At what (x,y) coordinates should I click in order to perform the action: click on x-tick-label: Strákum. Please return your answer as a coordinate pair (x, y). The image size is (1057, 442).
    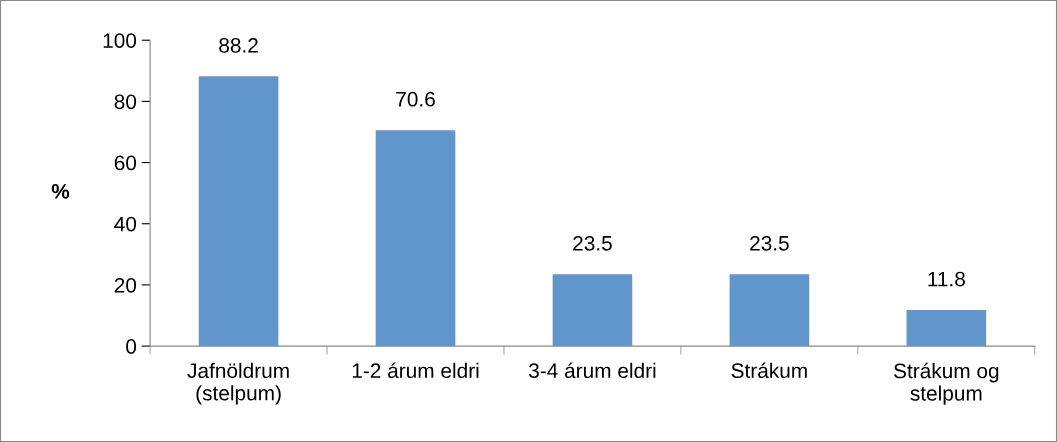
    Looking at the image, I should click on (769, 370).